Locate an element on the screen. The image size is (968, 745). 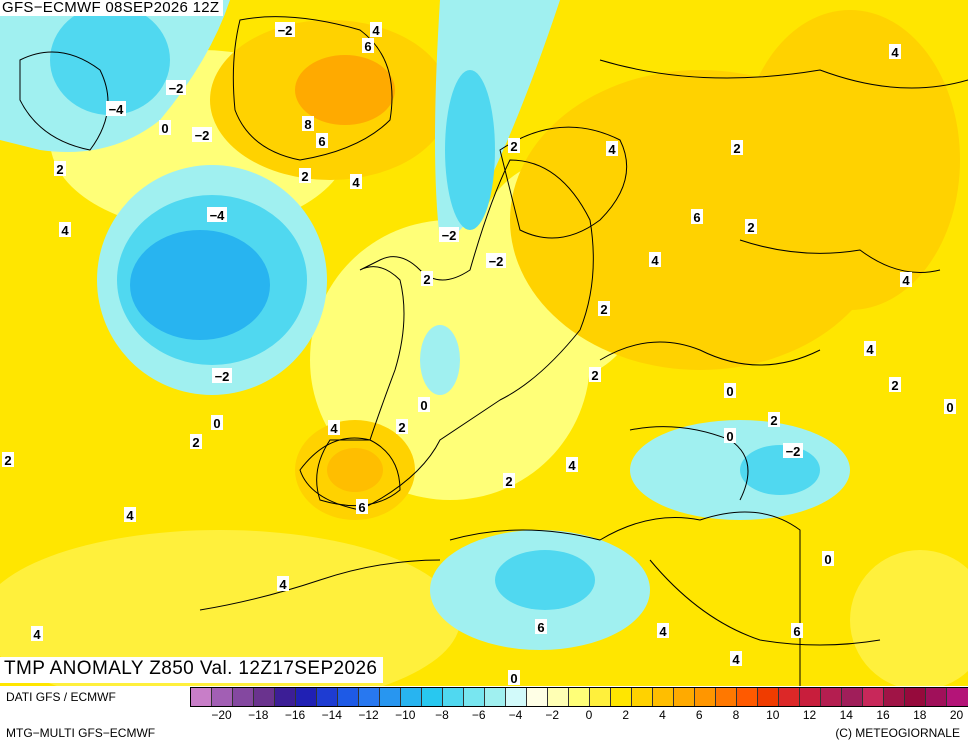
data-source-label: DATI GFS / ECMWF is located at coordinates (61, 697).